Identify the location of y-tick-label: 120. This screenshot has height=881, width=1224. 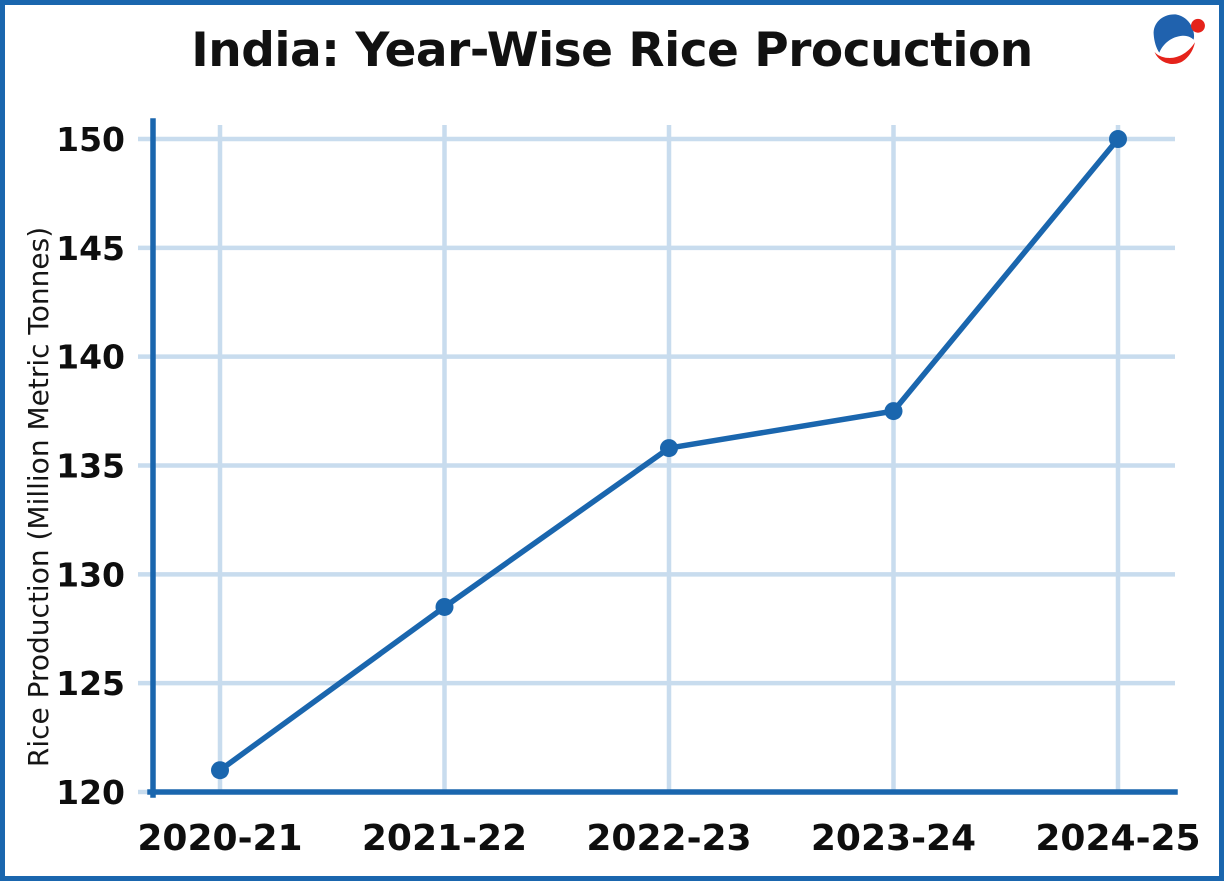
(90, 792).